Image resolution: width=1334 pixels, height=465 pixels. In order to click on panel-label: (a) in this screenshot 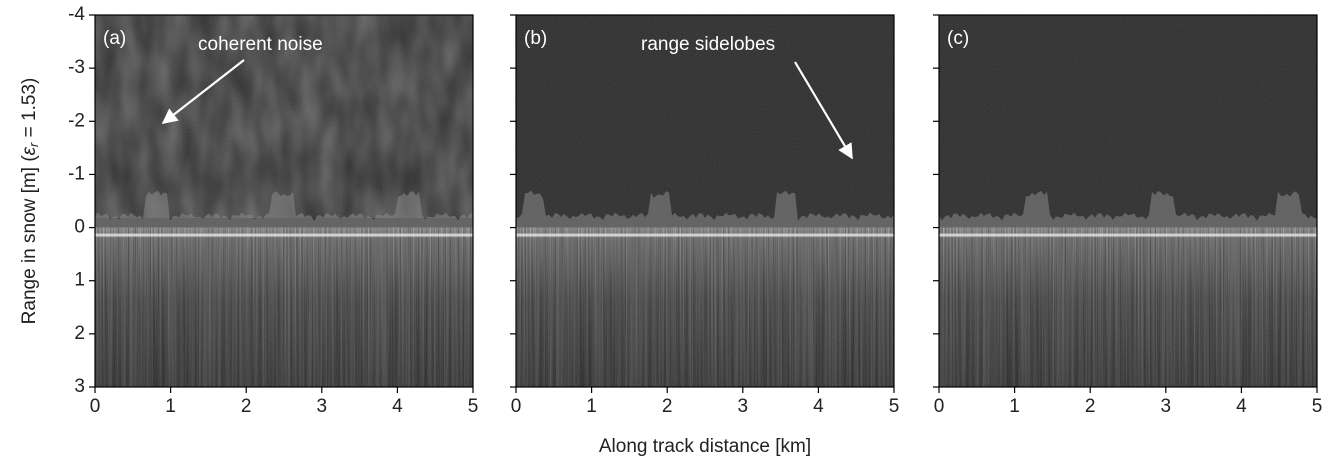, I will do `click(114, 38)`.